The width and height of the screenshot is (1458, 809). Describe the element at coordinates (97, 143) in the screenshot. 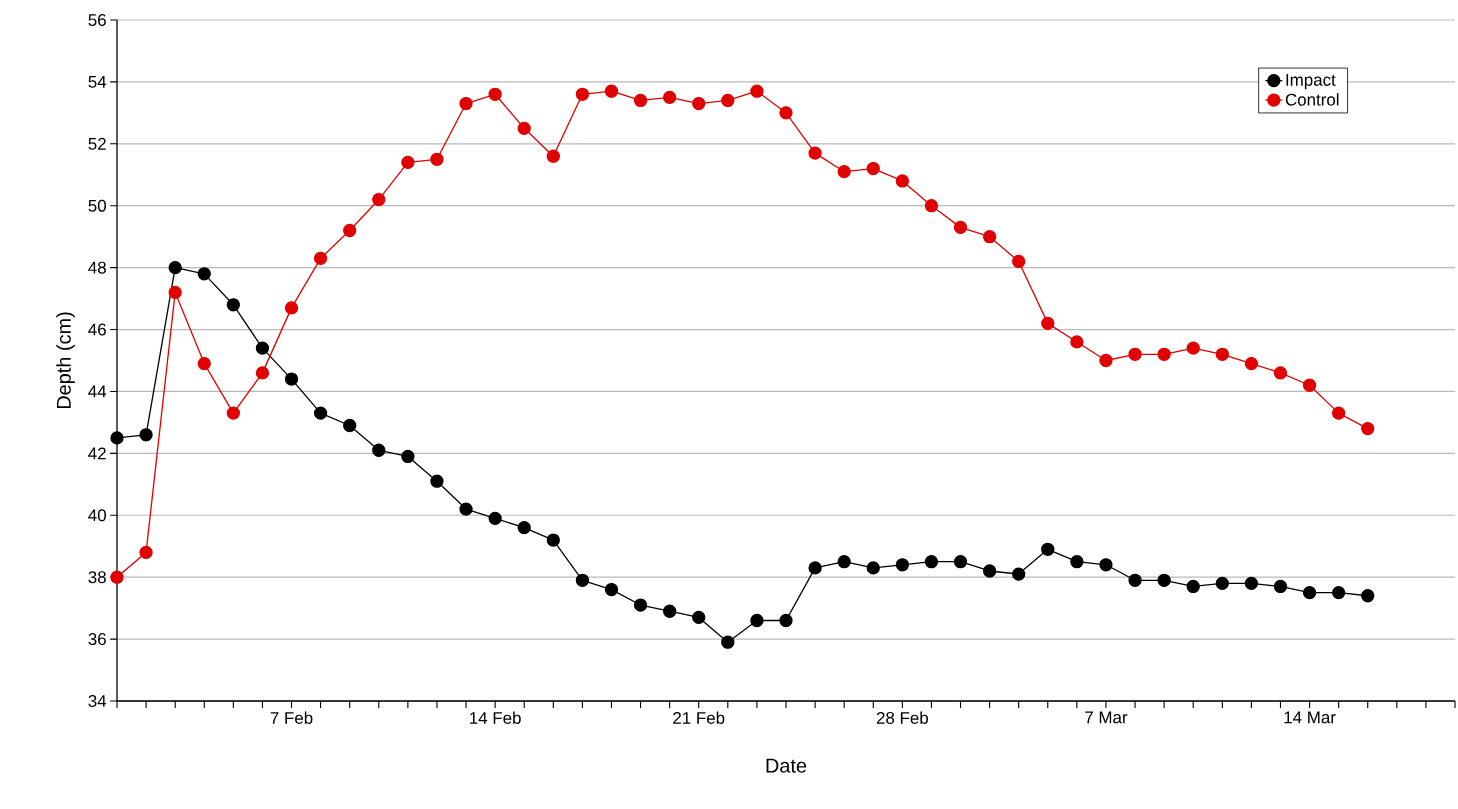

I see `y-tick-label: 52` at that location.